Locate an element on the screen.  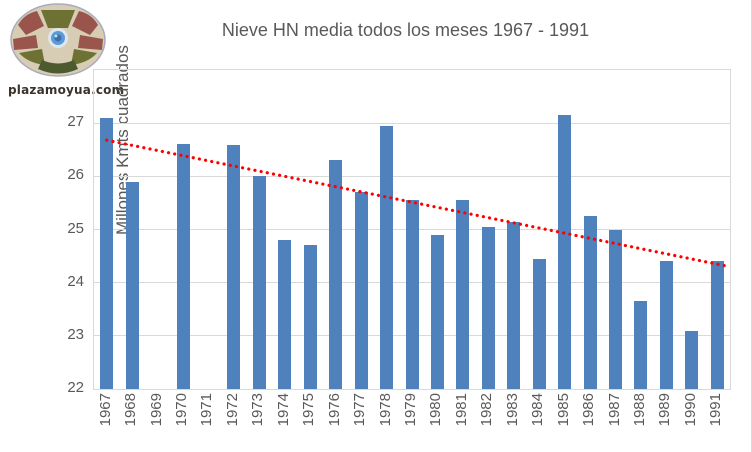
x-axis-label-1987: 1987 is located at coordinates (614, 410).